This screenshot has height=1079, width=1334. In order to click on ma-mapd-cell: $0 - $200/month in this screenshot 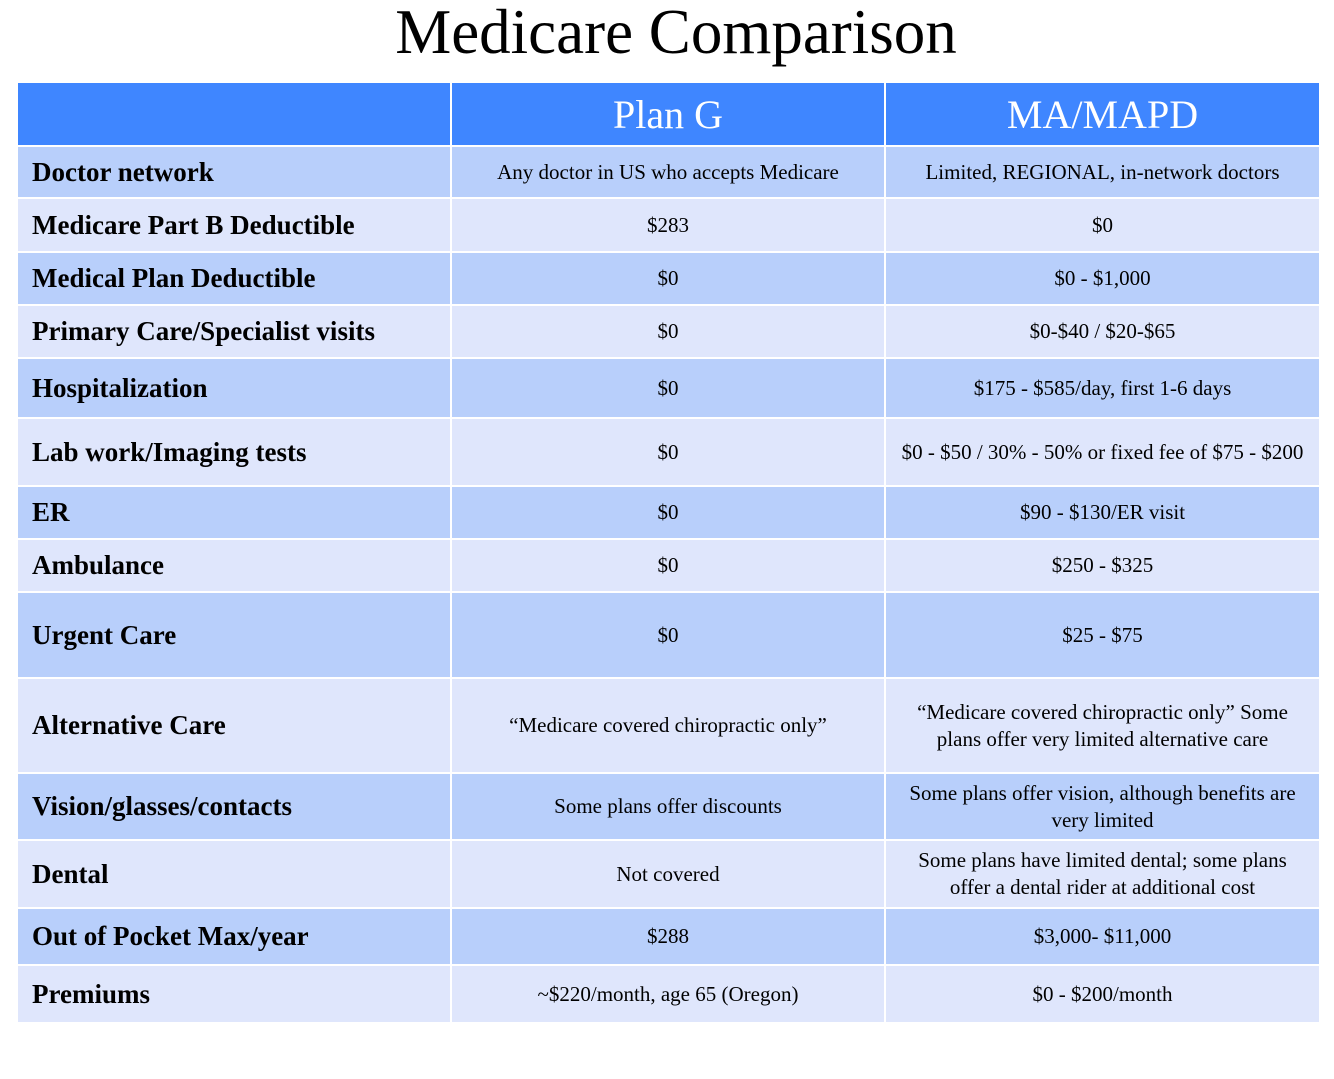, I will do `click(1102, 994)`.